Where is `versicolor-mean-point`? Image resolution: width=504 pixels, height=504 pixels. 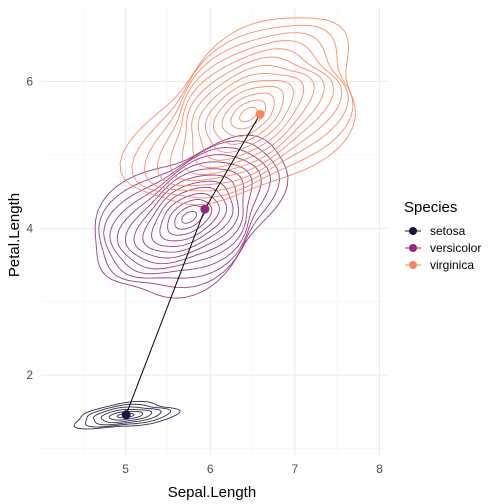
versicolor-mean-point is located at coordinates (205, 209).